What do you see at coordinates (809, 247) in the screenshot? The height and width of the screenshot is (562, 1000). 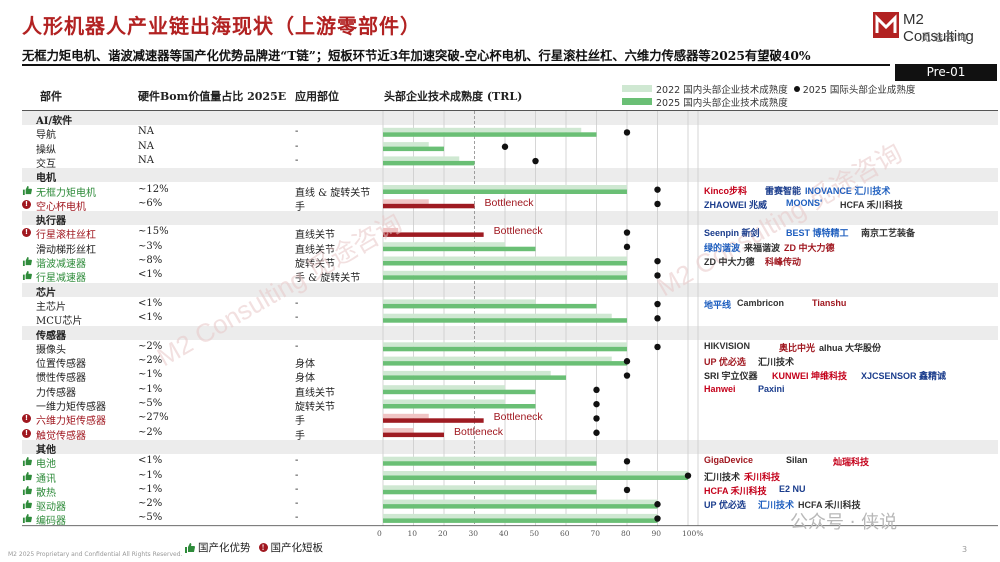 I see `company-logo: ZD 中大力德` at bounding box center [809, 247].